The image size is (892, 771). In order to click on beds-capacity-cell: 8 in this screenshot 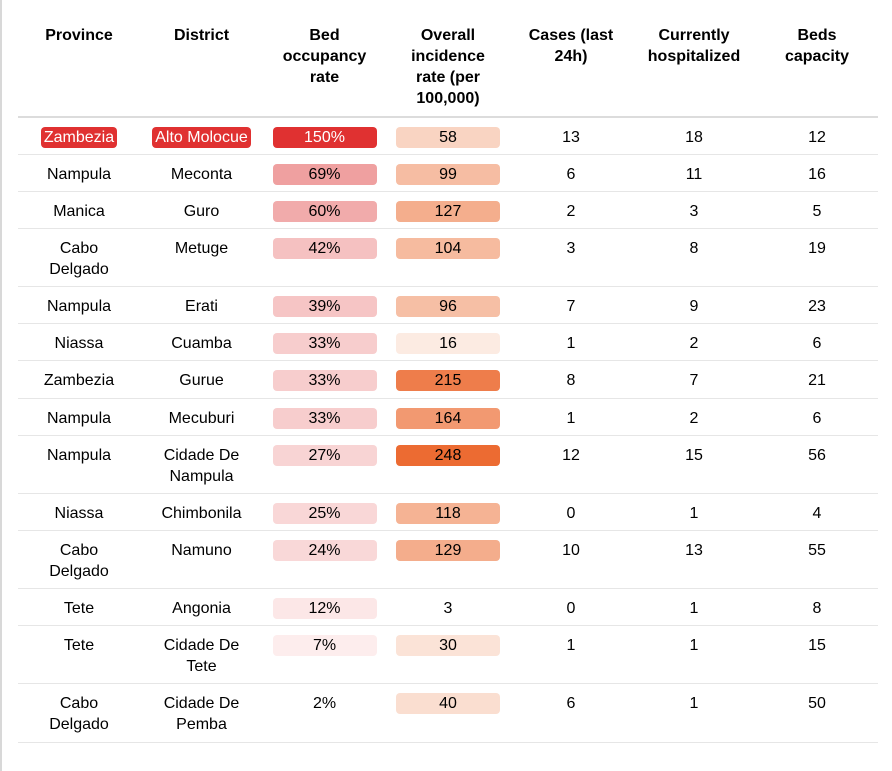, I will do `click(817, 608)`.